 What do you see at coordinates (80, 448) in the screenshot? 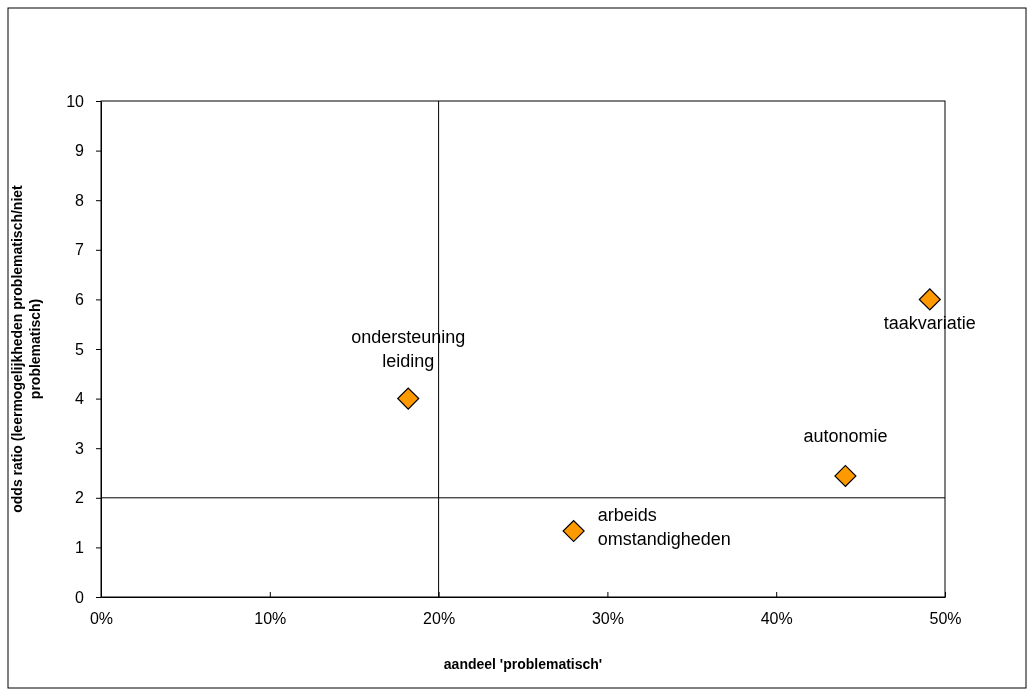
I see `y-tick-label: 3` at bounding box center [80, 448].